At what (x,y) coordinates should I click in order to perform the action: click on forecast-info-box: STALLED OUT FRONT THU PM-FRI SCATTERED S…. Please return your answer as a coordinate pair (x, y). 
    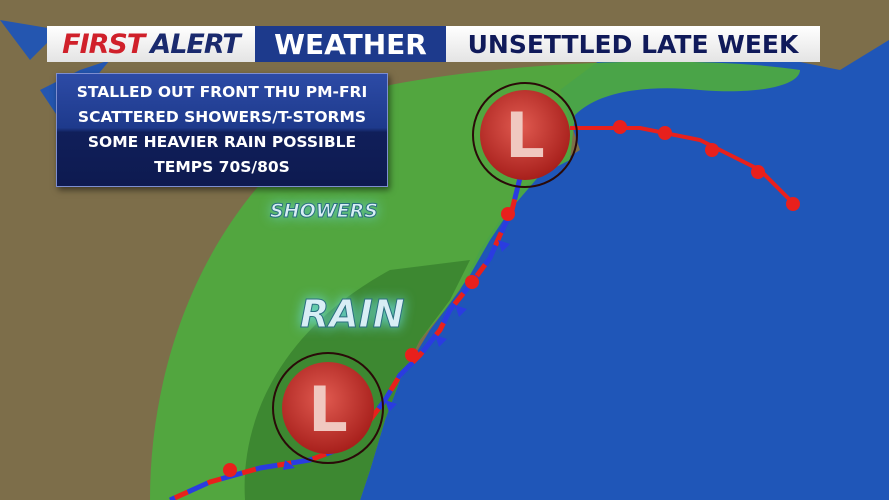
    Looking at the image, I should click on (222, 130).